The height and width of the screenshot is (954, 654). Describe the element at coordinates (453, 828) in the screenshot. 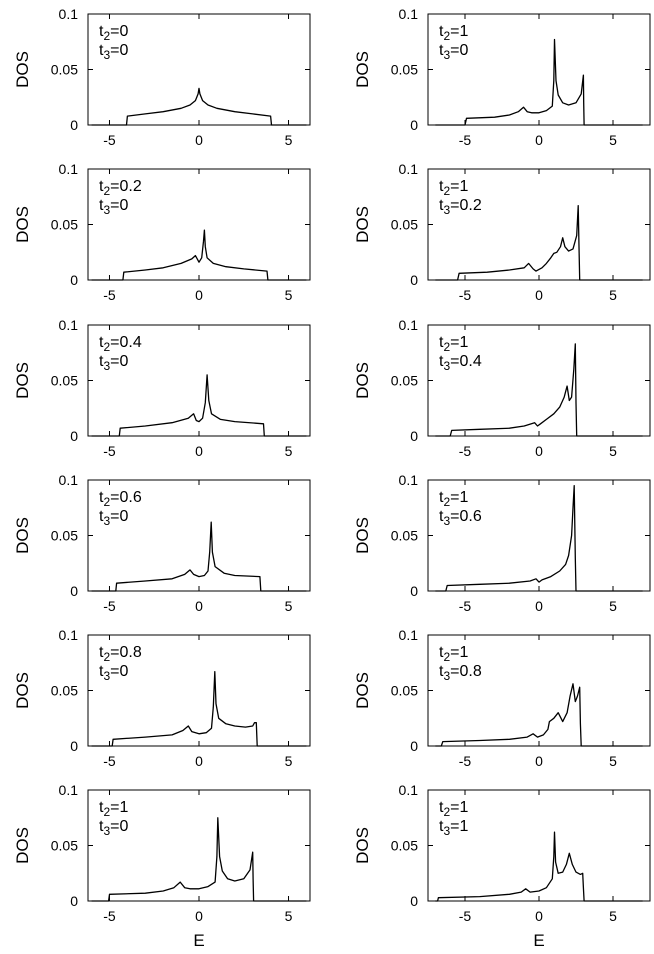

I see `param-t3-label: t3=1` at that location.